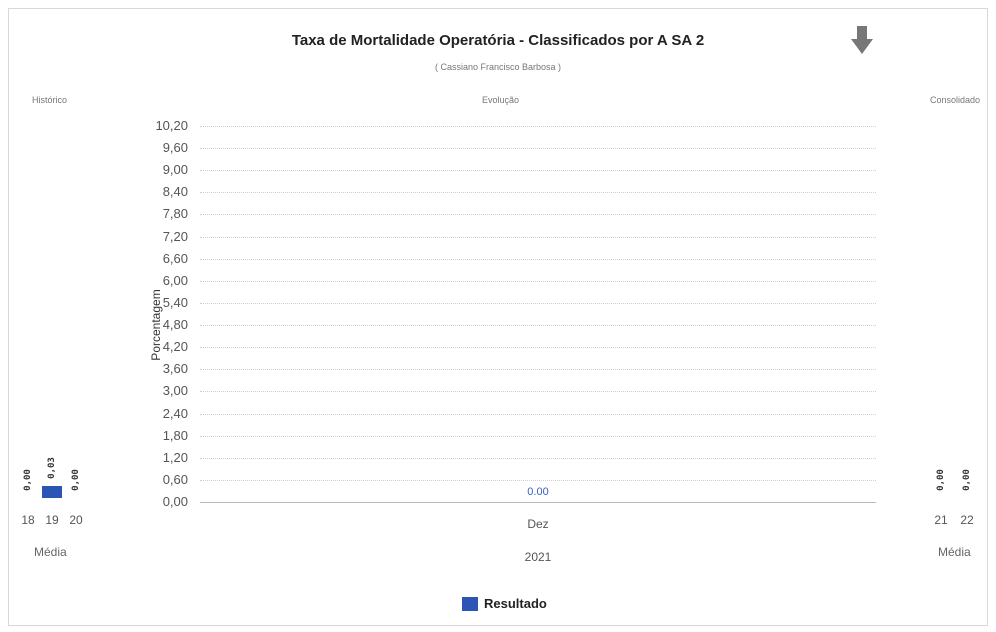  I want to click on x-group-label-2021: 2021, so click(538, 557).